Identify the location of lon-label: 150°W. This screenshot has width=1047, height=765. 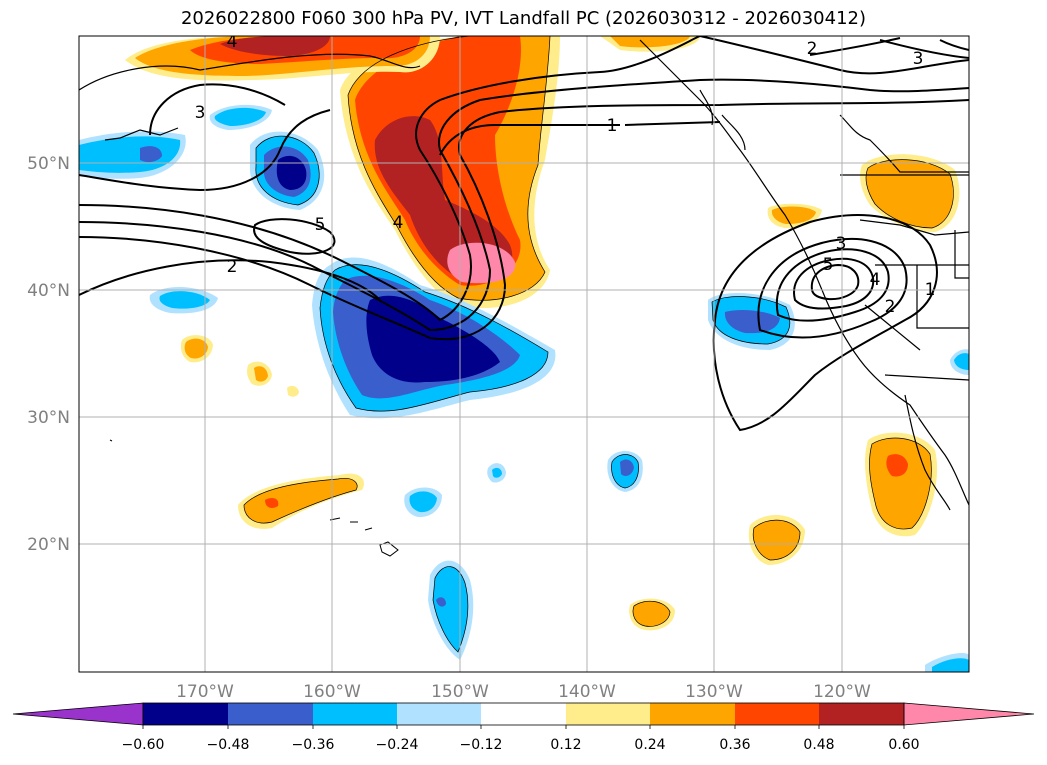
(460, 692).